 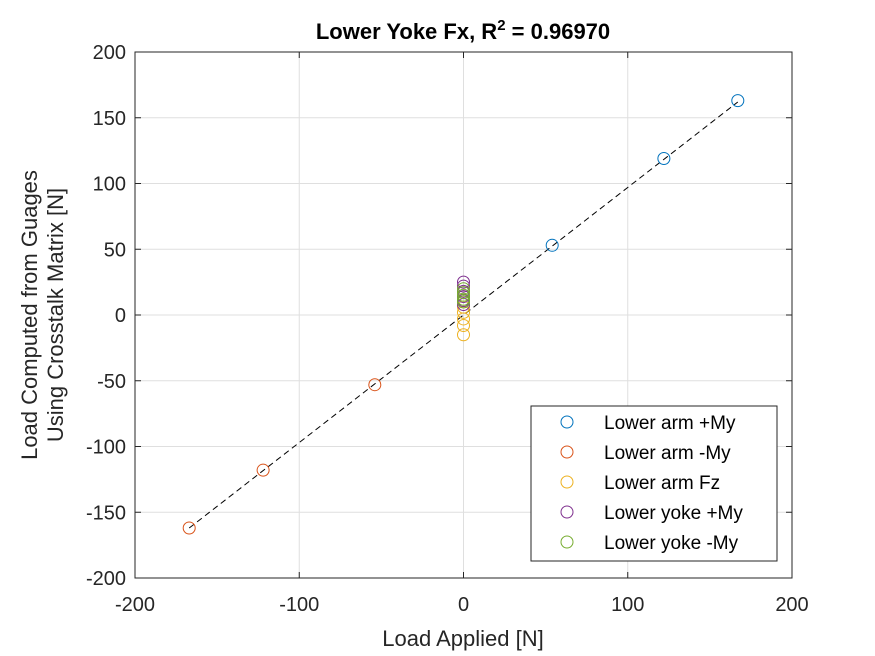 I want to click on legend-box, so click(x=654, y=483).